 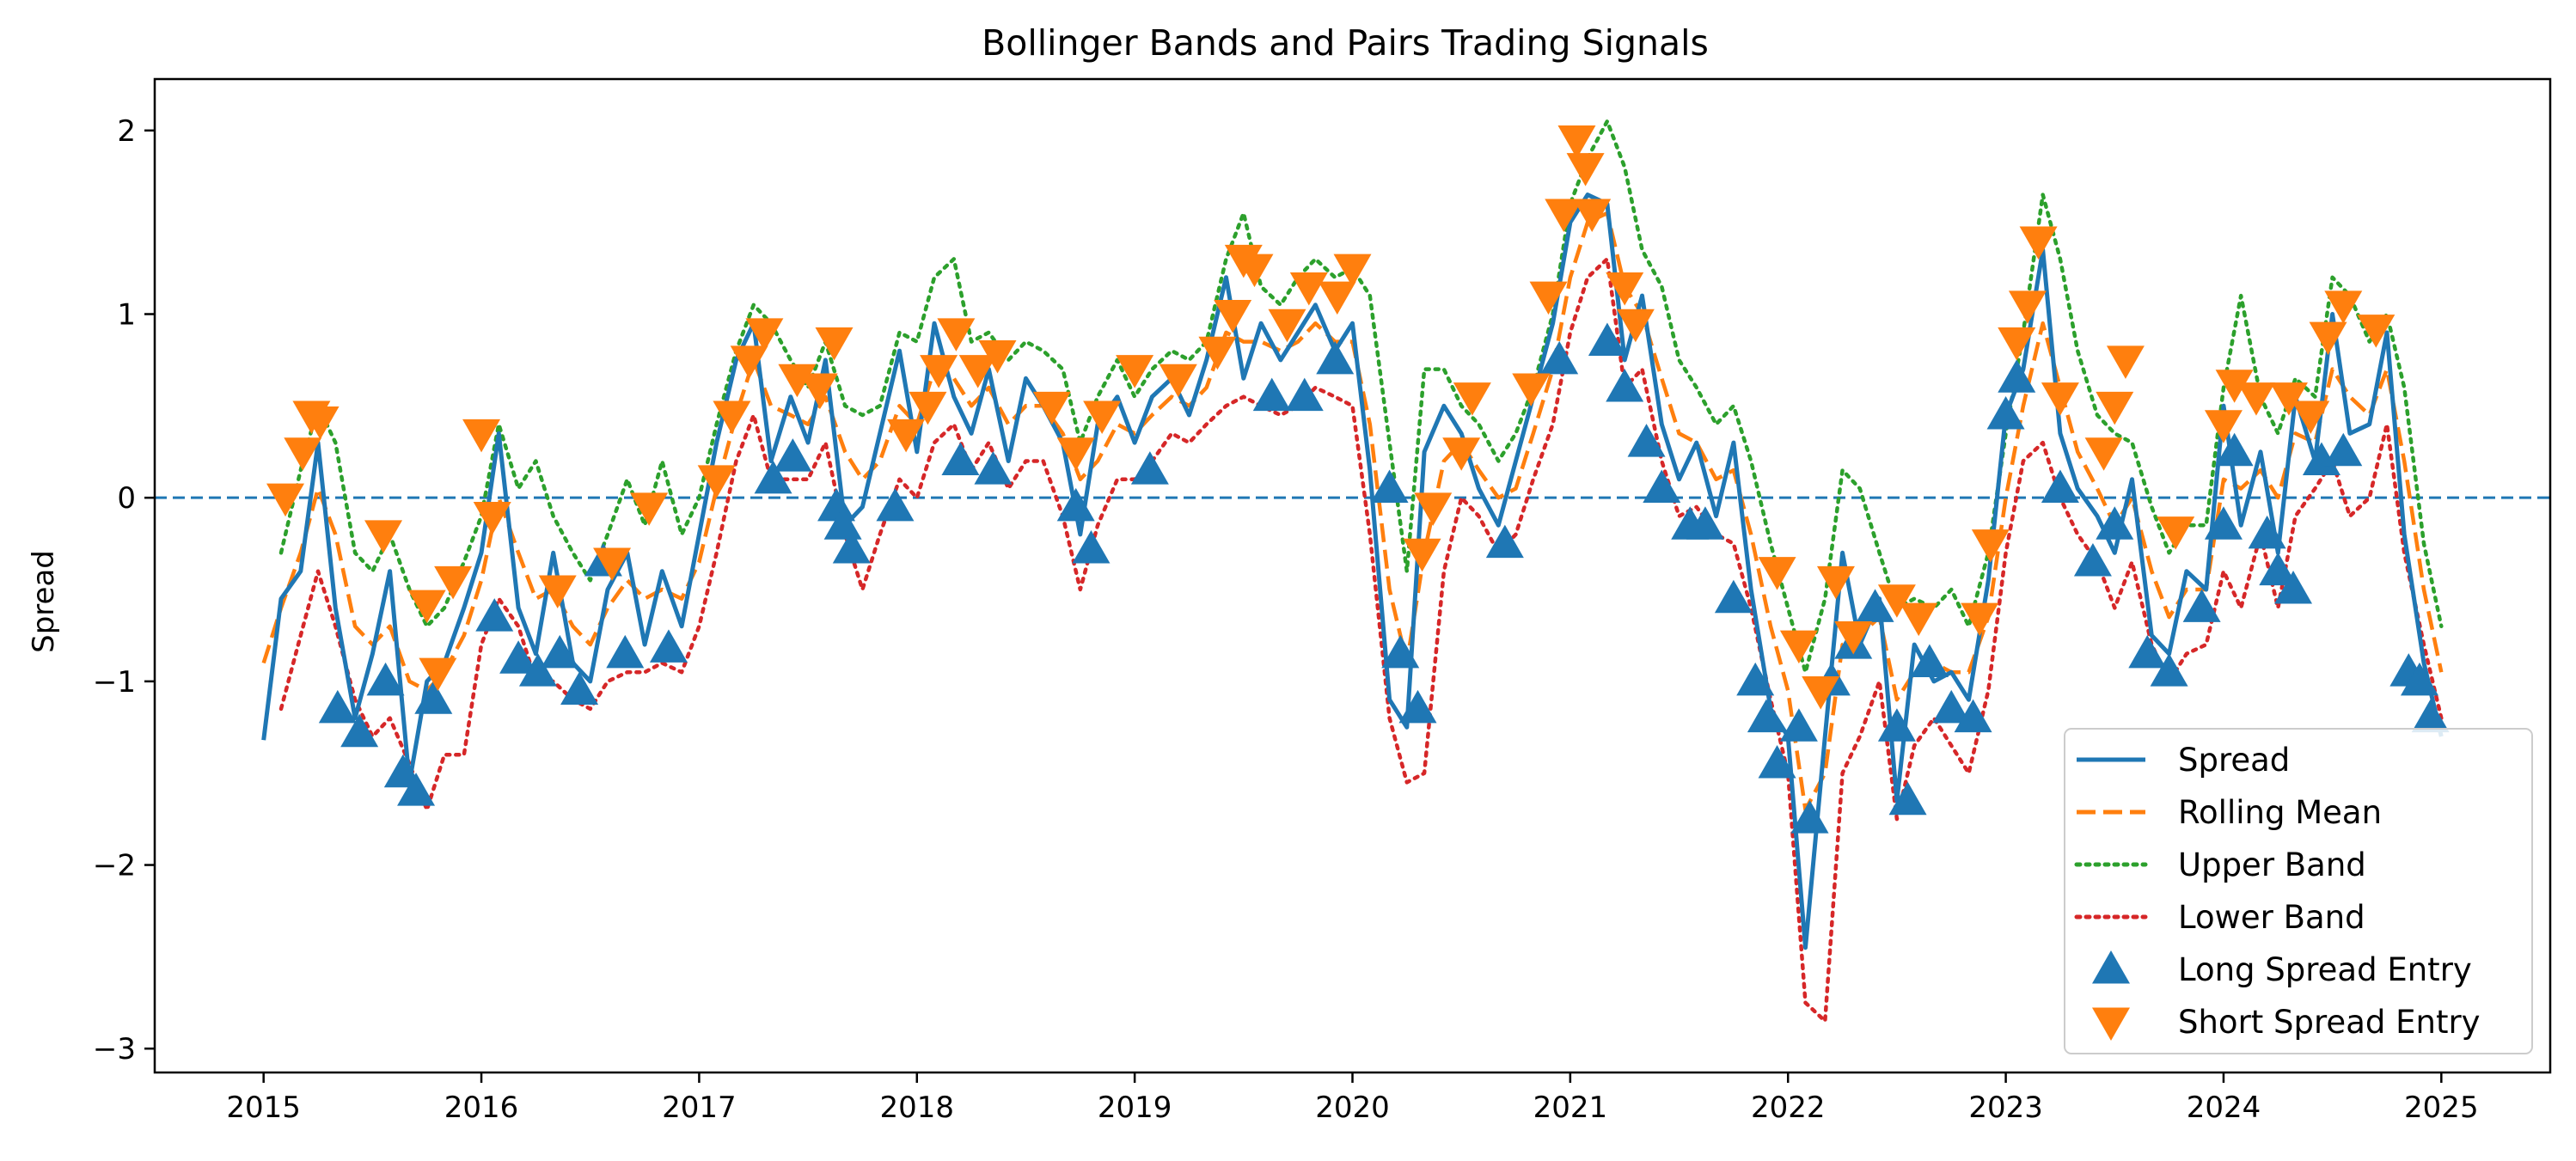 What do you see at coordinates (1135, 1108) in the screenshot?
I see `x-tick-label: 2019` at bounding box center [1135, 1108].